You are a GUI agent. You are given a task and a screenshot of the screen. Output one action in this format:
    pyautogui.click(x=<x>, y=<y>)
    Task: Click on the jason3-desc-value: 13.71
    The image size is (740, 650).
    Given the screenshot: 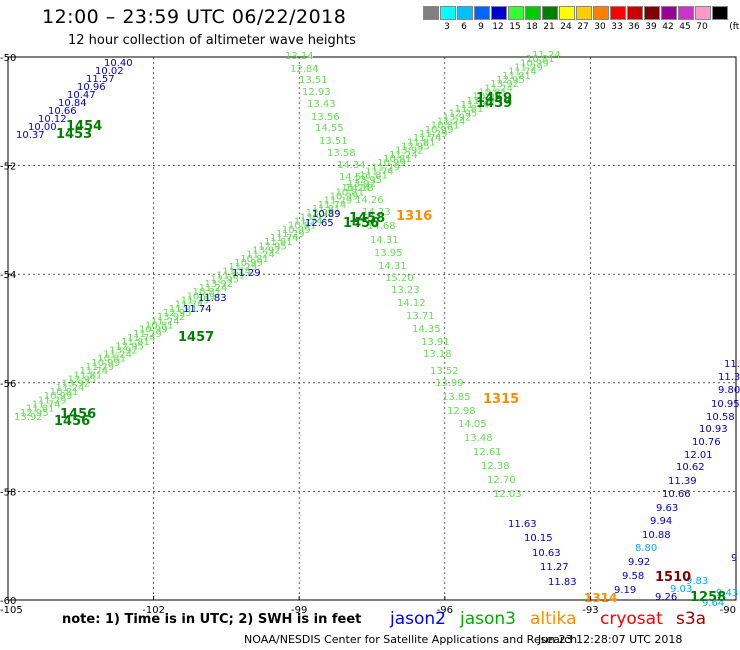 What is the action you would take?
    pyautogui.click(x=420, y=316)
    